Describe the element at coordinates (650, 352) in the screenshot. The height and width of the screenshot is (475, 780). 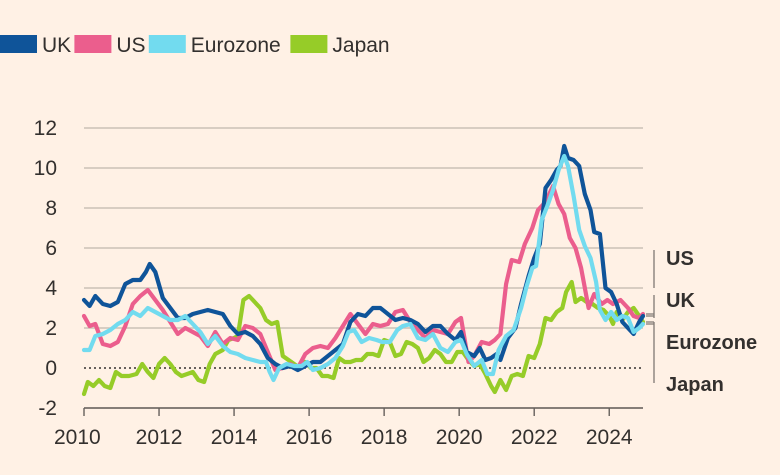
I see `end-label-connector-japan` at that location.